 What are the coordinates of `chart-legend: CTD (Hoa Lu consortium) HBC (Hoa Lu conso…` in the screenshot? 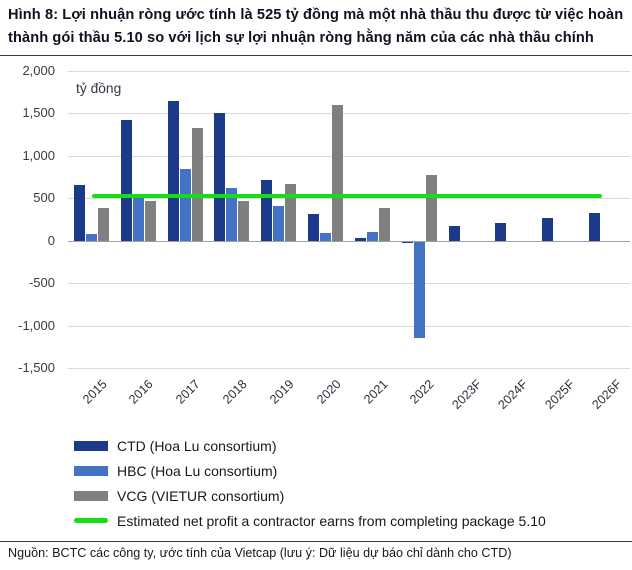 It's located at (310, 483).